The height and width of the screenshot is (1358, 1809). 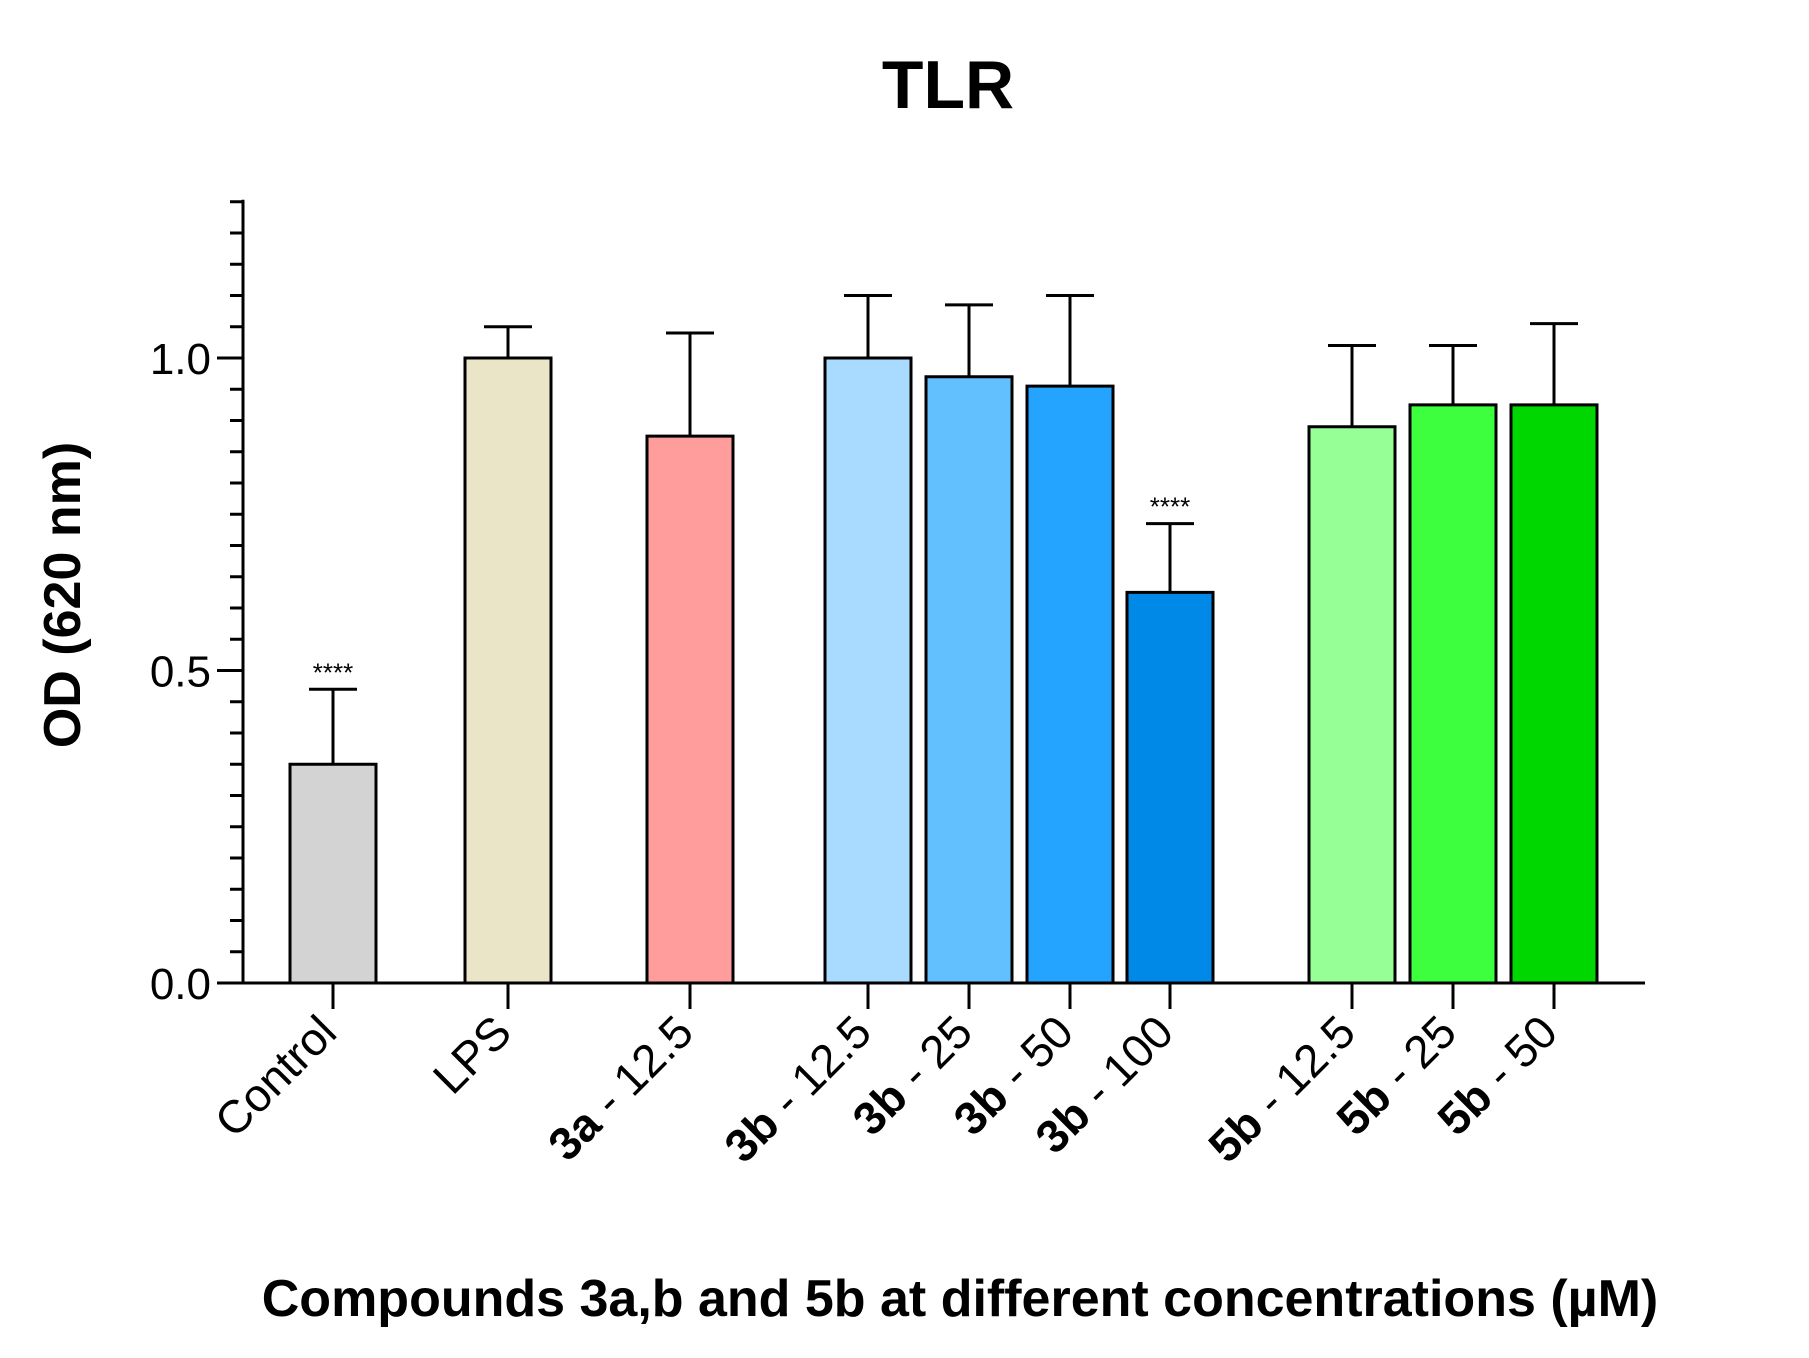 I want to click on bar-control, so click(x=333, y=873).